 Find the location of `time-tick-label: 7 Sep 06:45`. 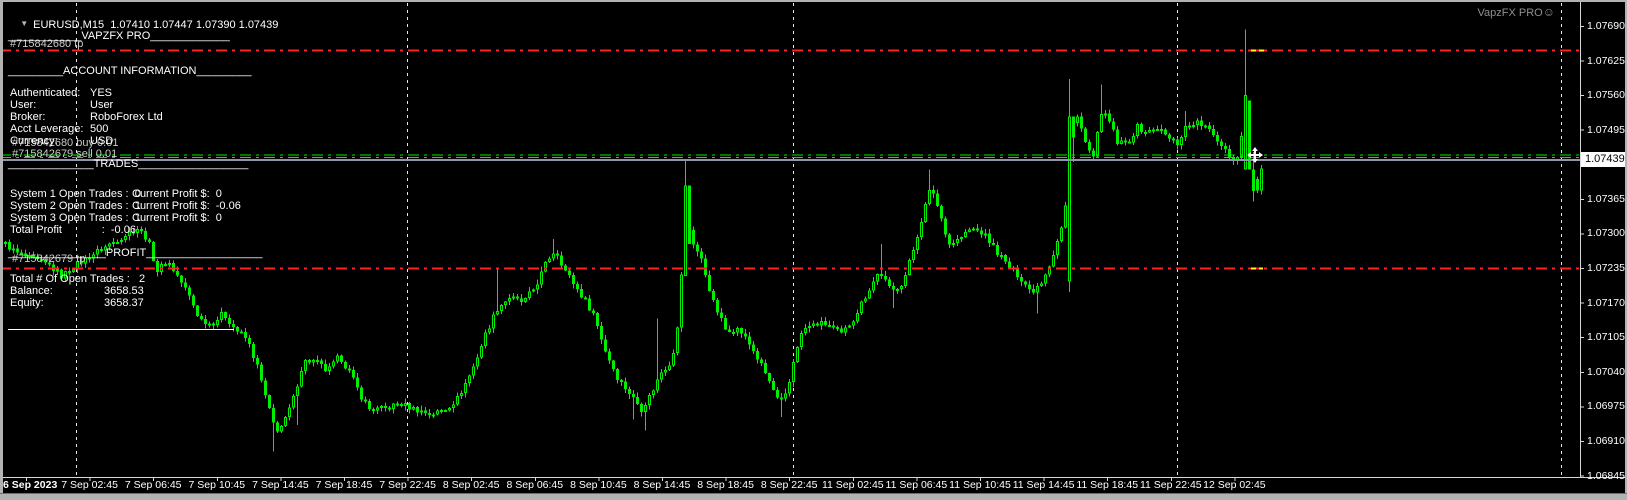

time-tick-label: 7 Sep 06:45 is located at coordinates (153, 485).